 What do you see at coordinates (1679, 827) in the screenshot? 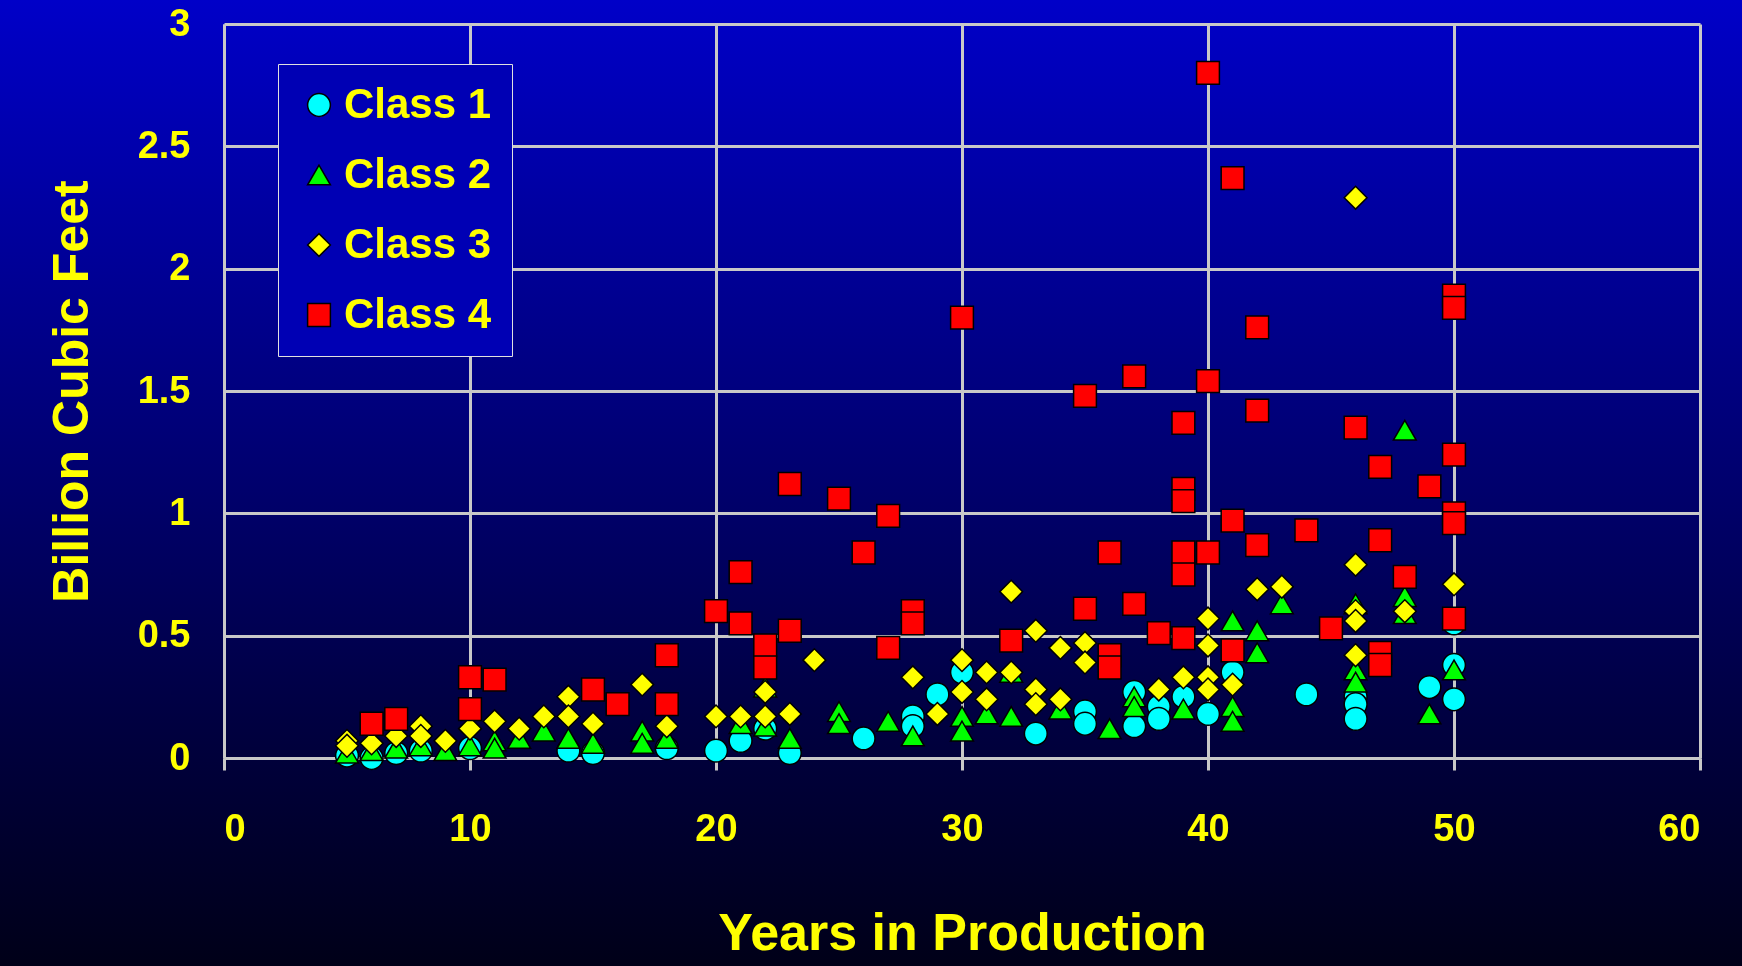
I see `x-tick-label: 60` at bounding box center [1679, 827].